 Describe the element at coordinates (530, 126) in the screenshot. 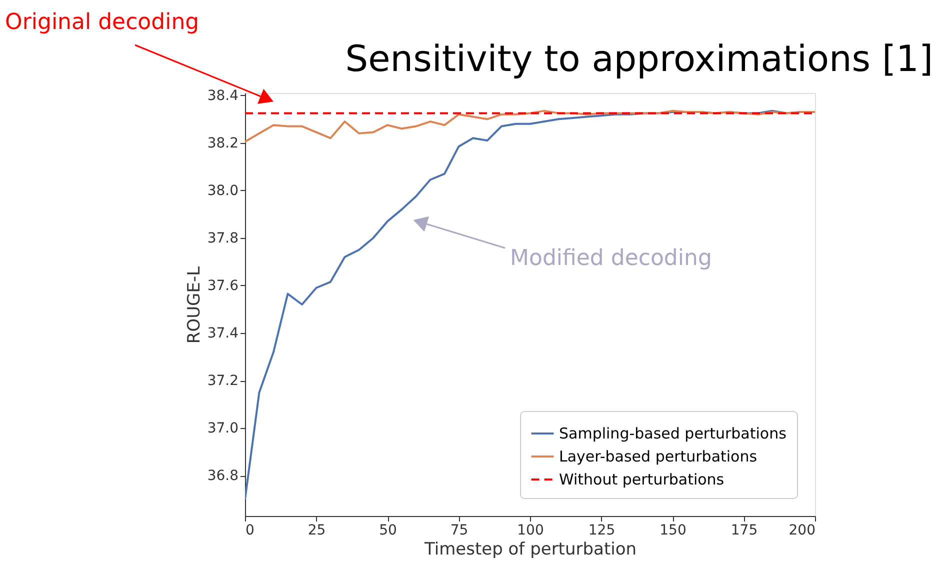

I see `line-series` at that location.